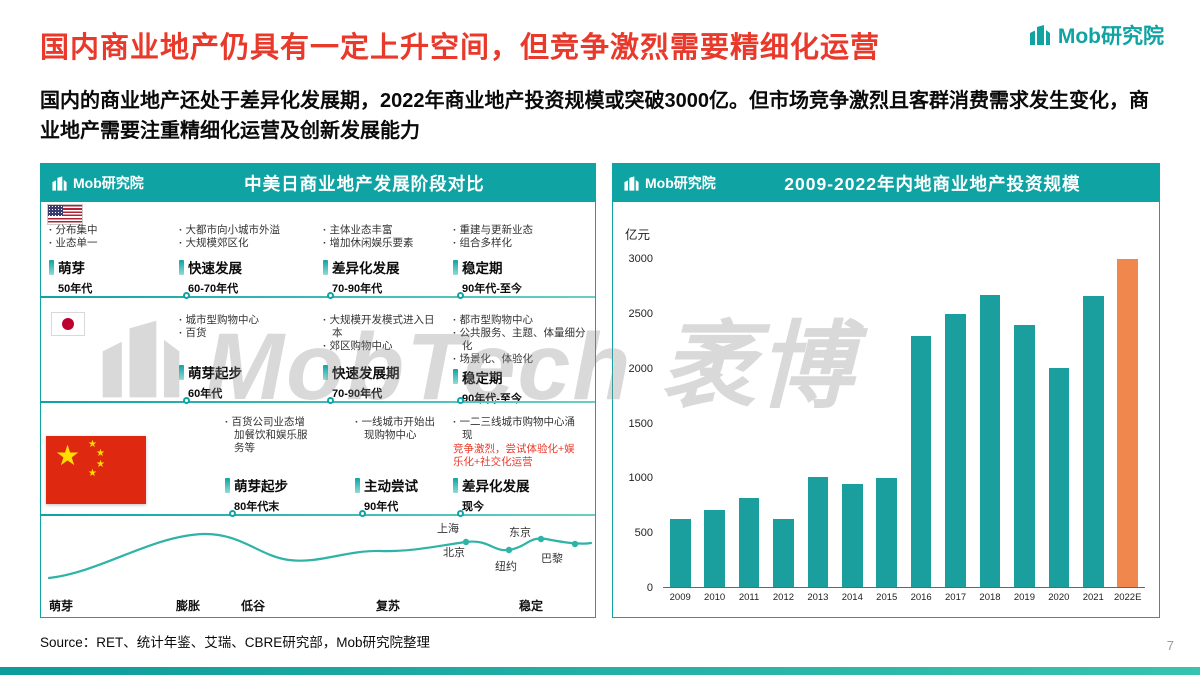  I want to click on stage-label: 萌芽, so click(109, 267).